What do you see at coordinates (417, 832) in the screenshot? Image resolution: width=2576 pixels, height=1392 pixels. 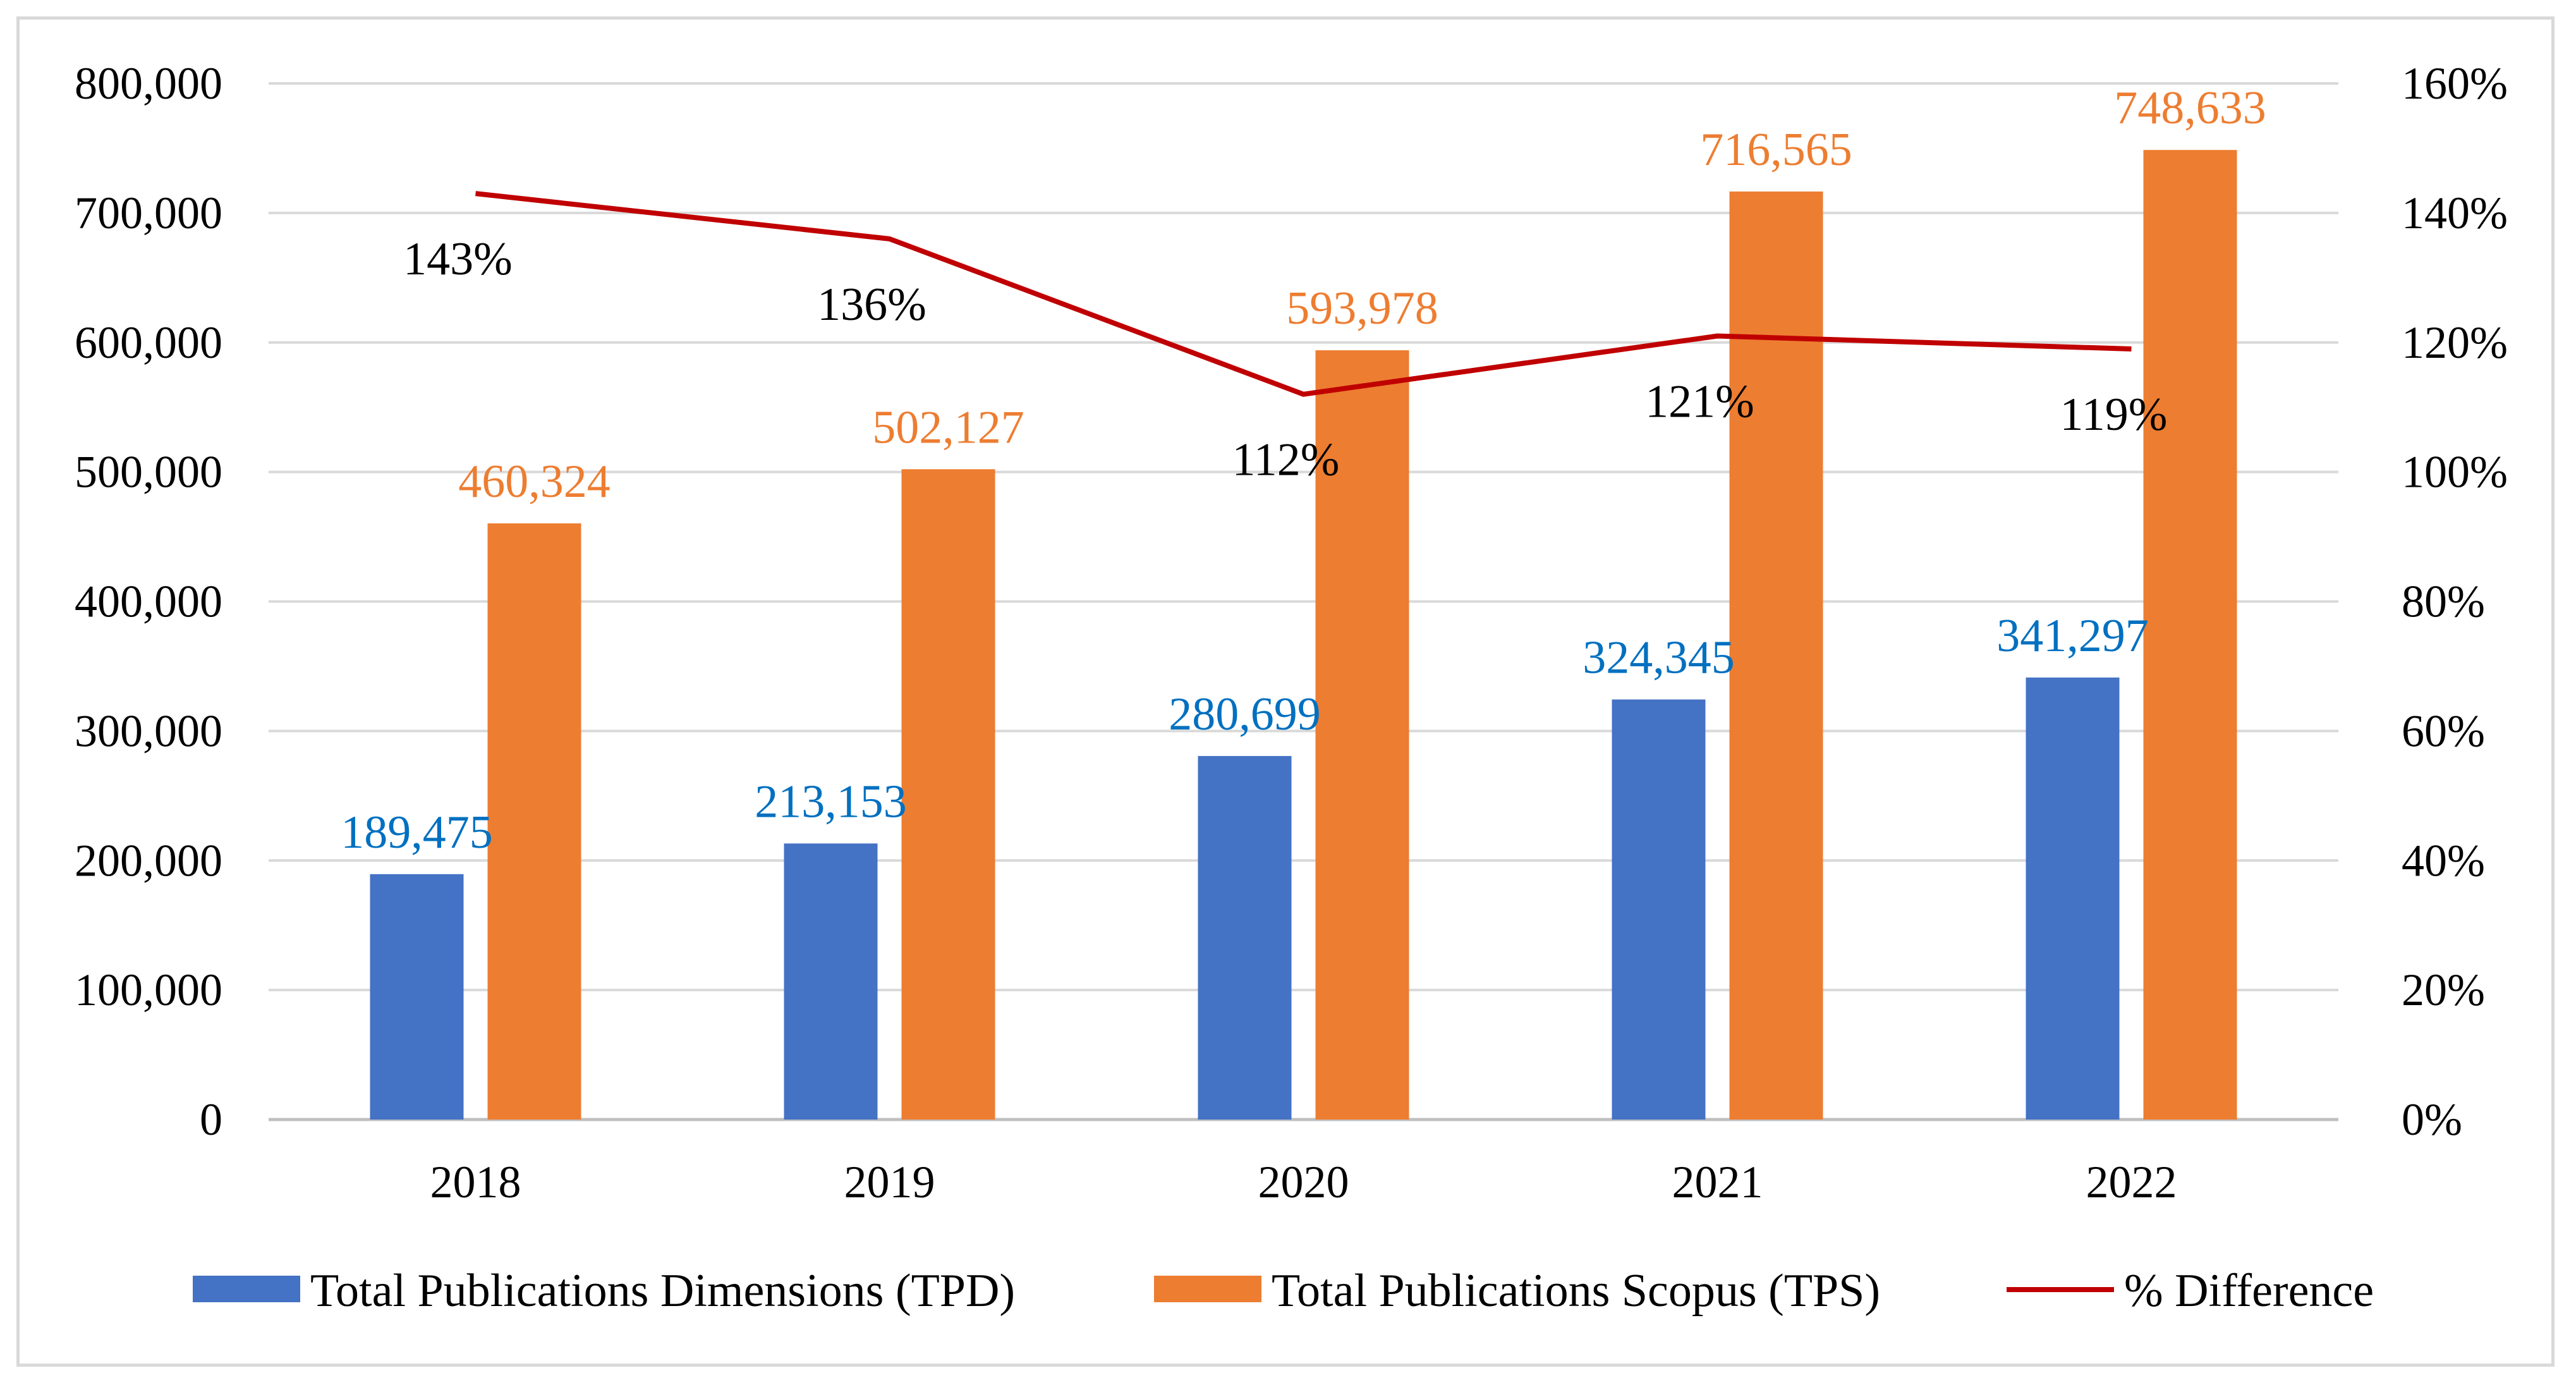 I see `data-label-tpd: 189,475` at bounding box center [417, 832].